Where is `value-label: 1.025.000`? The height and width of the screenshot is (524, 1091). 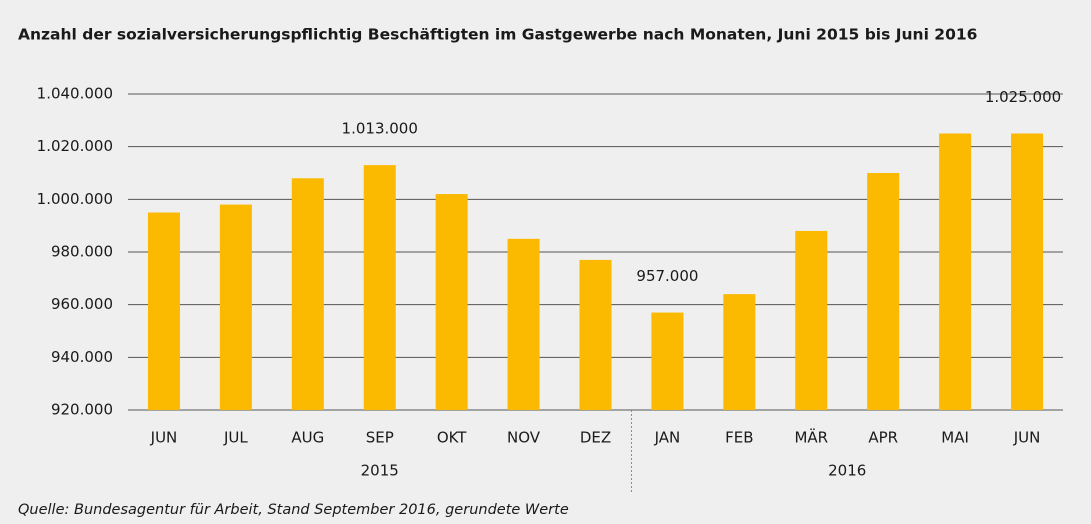 value-label: 1.025.000 is located at coordinates (1023, 97).